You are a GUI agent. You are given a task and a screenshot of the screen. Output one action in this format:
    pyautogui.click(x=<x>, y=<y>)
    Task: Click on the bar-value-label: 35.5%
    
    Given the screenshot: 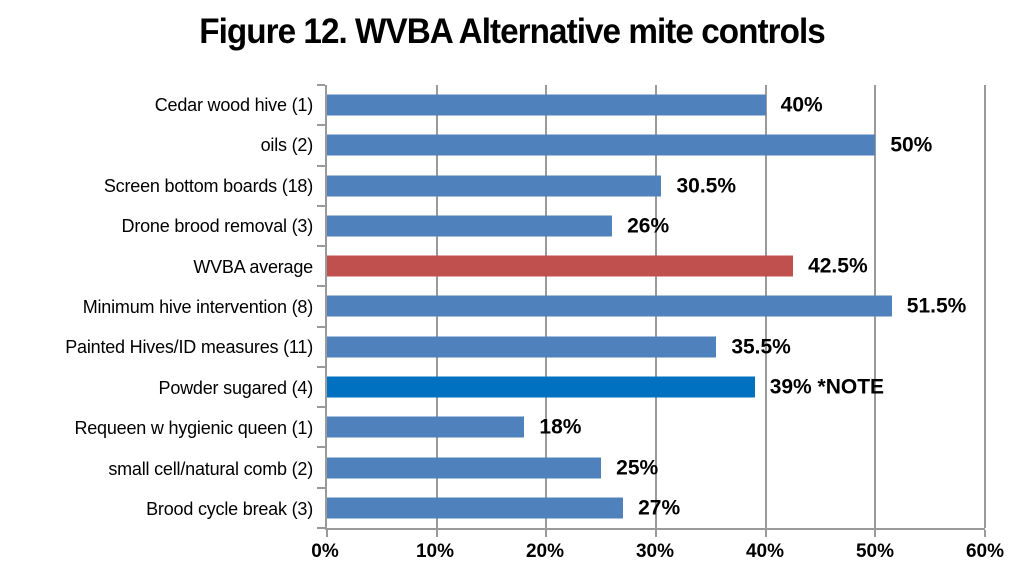 What is the action you would take?
    pyautogui.click(x=761, y=347)
    